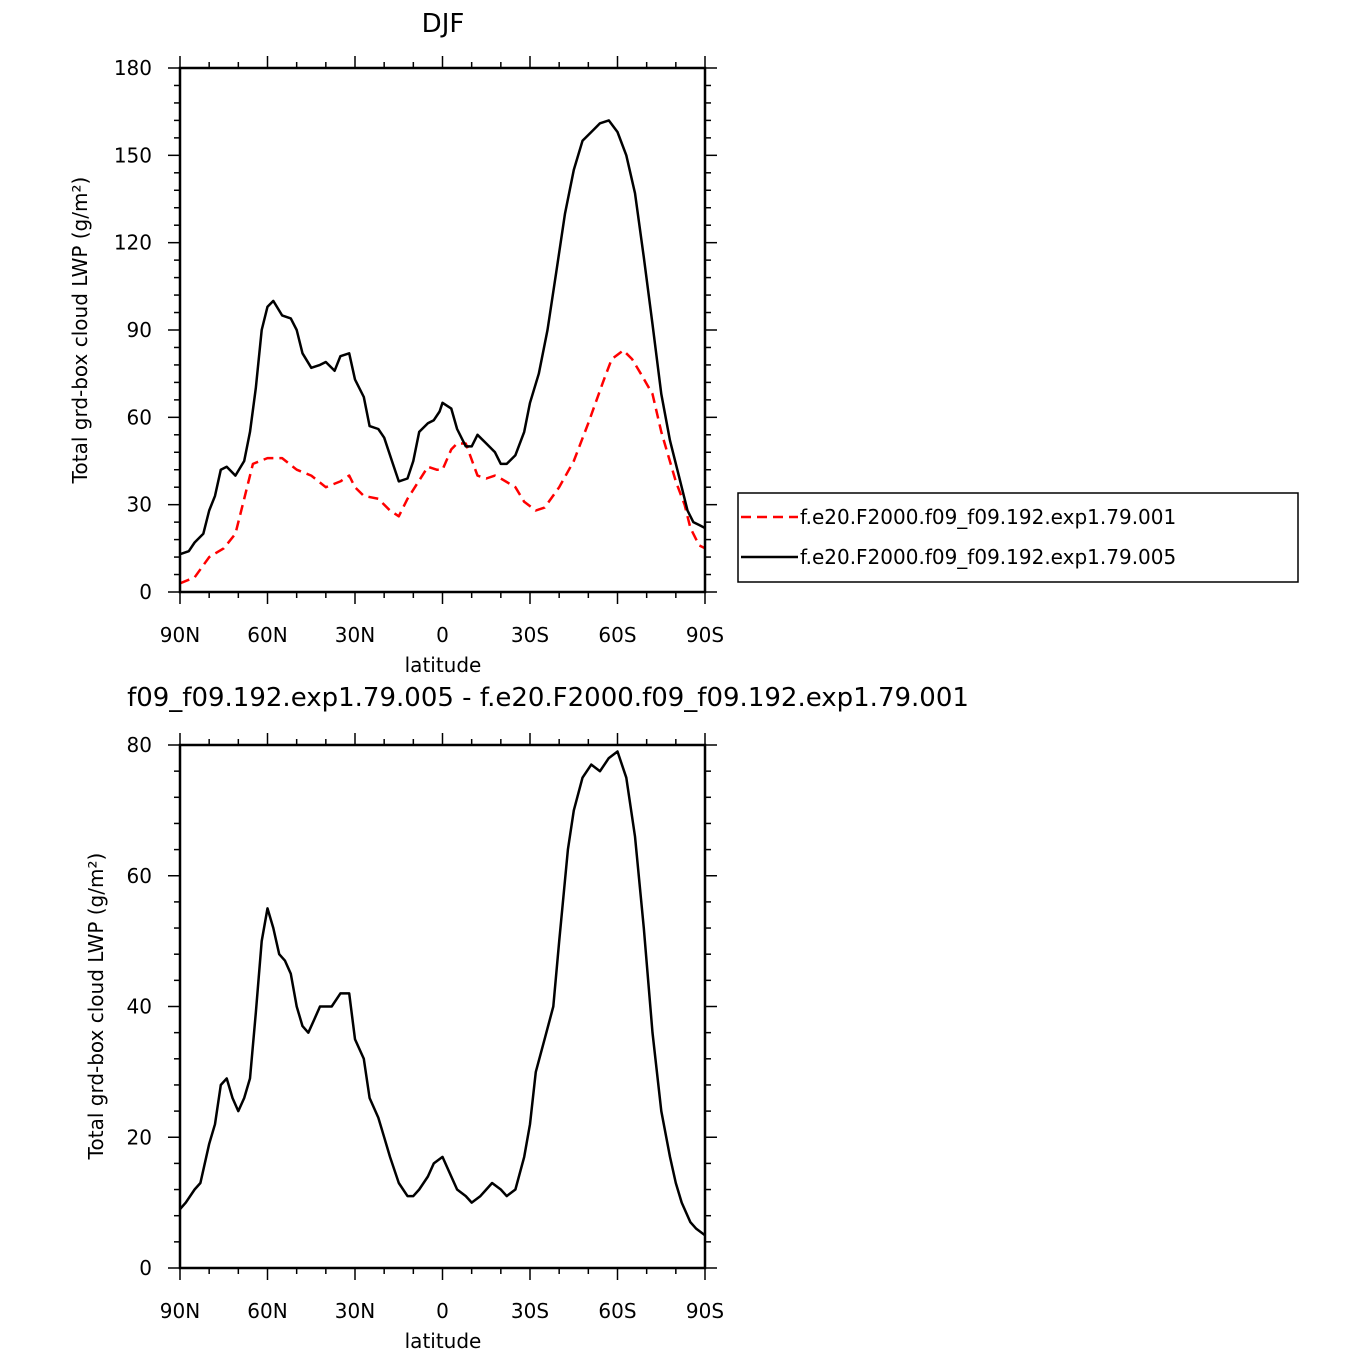 Image resolution: width=1366 pixels, height=1363 pixels. Describe the element at coordinates (139, 745) in the screenshot. I see `y-tick-label: 80` at that location.